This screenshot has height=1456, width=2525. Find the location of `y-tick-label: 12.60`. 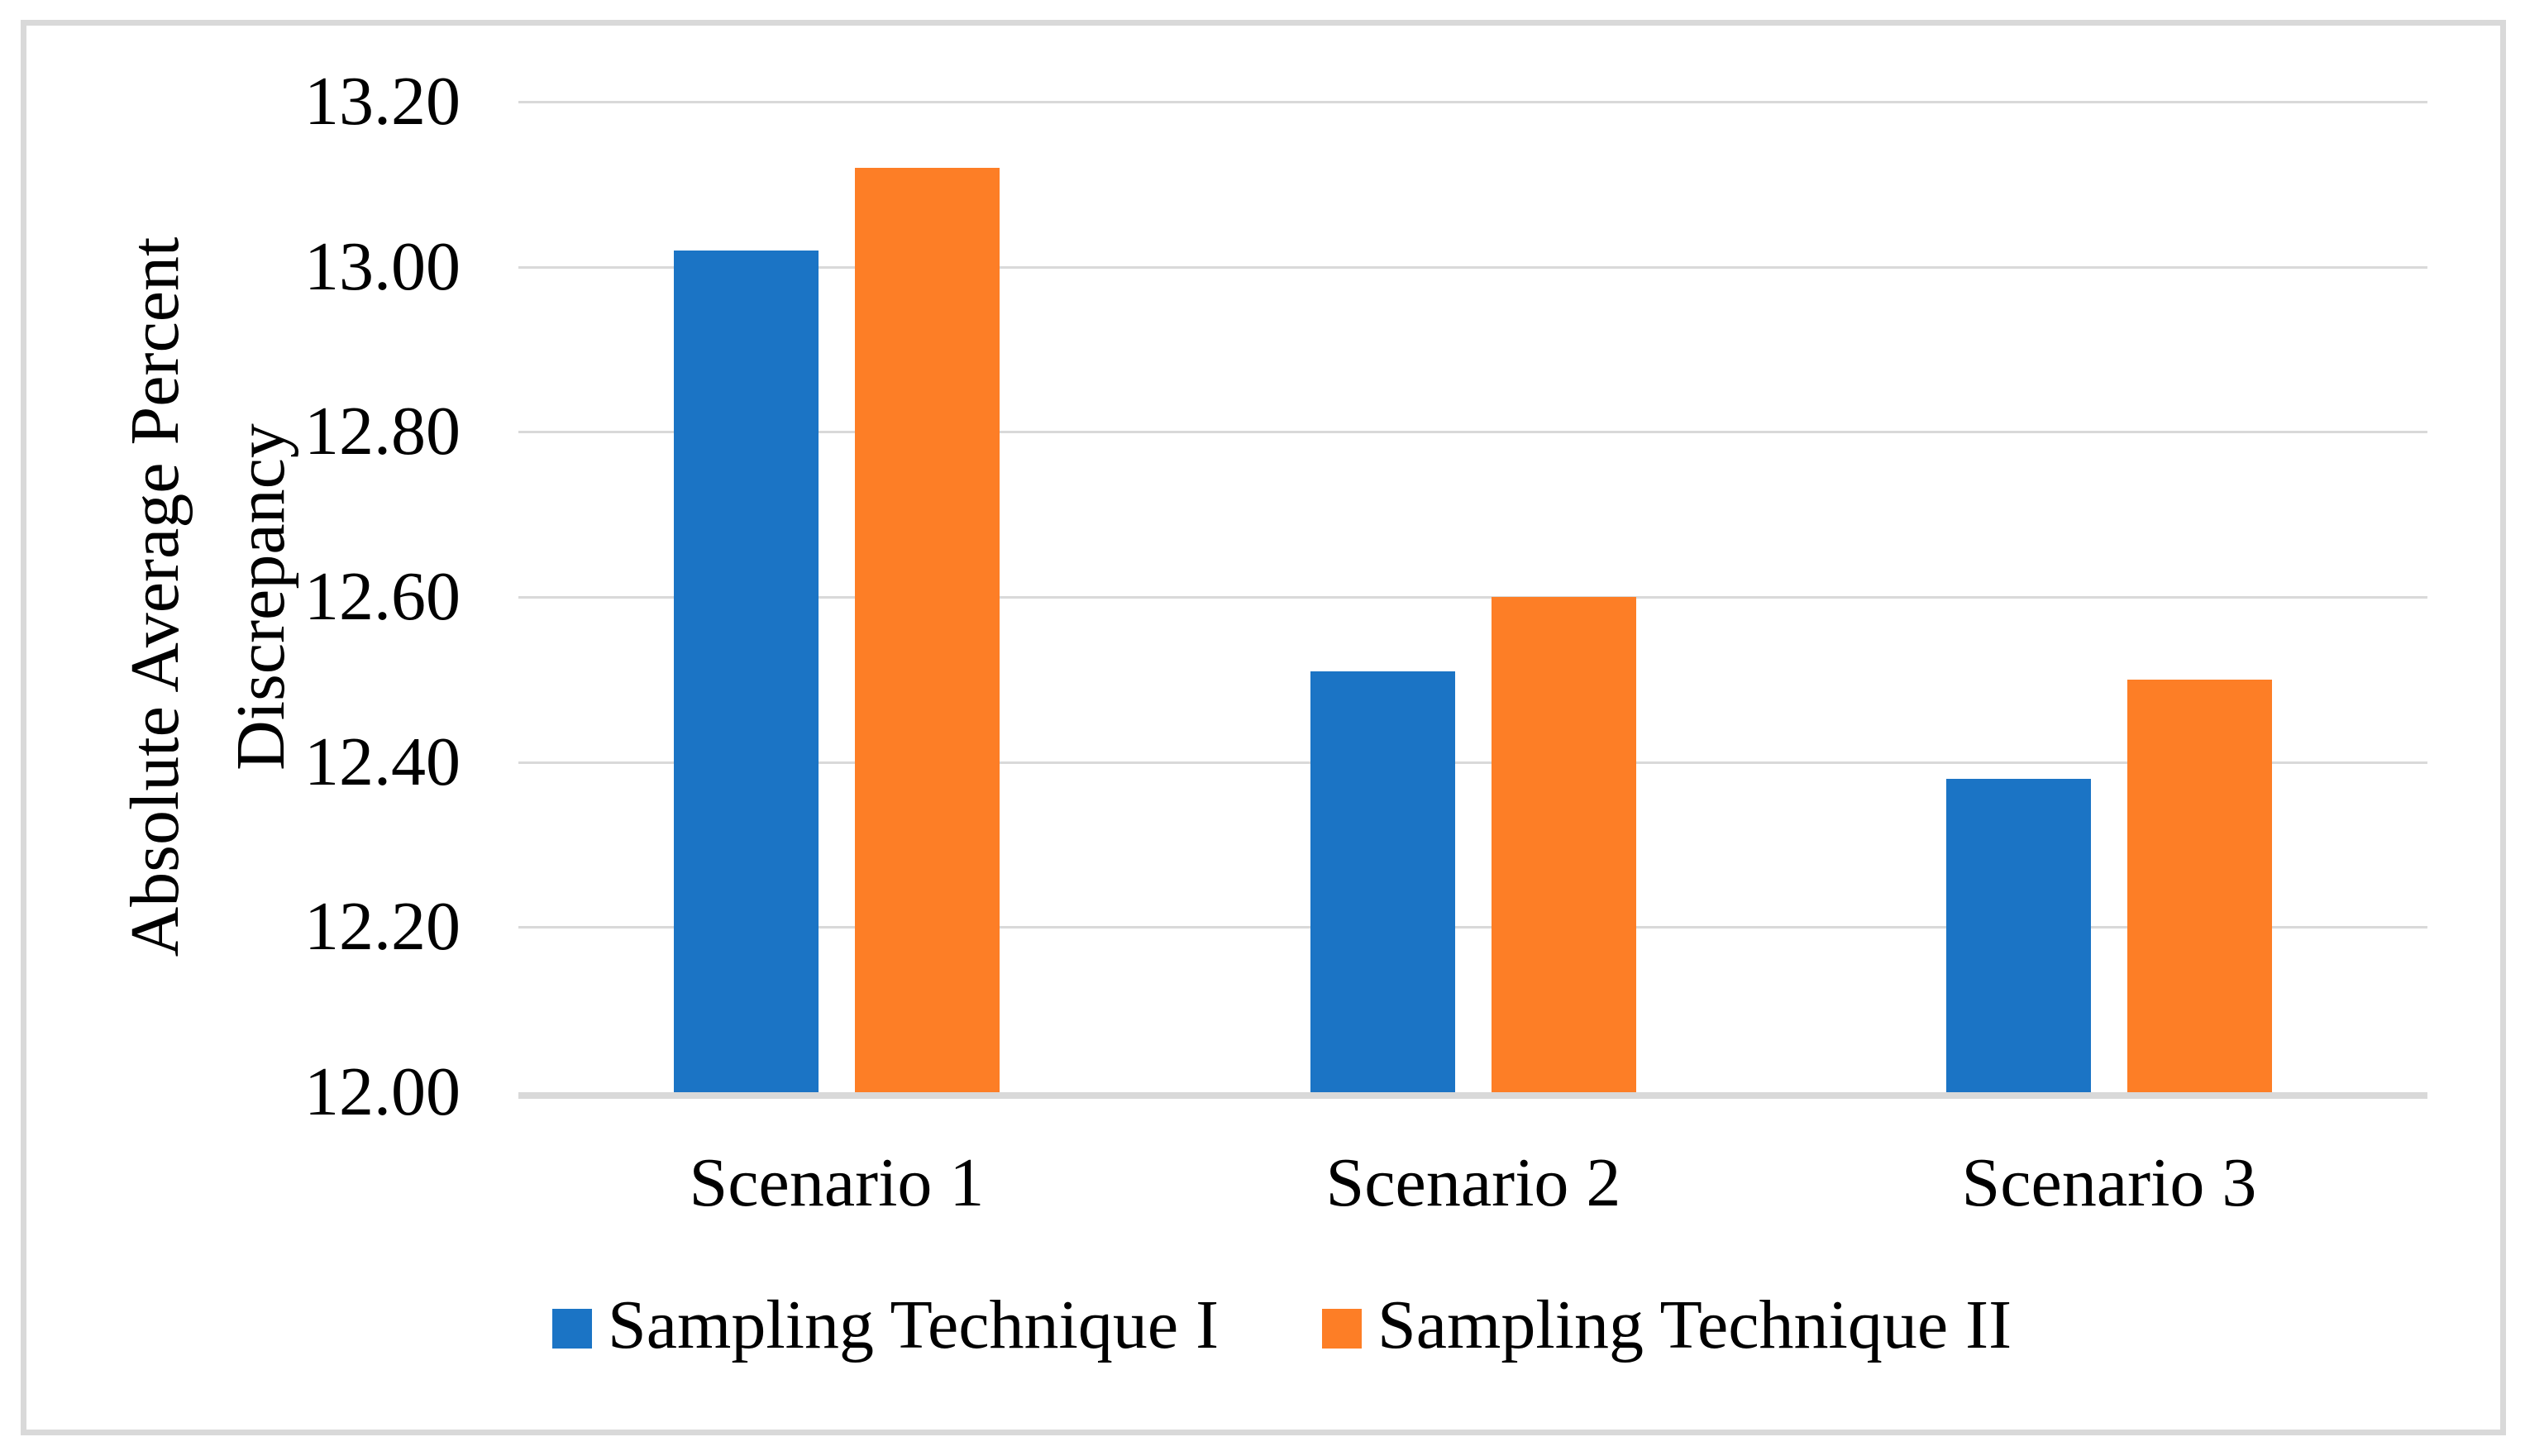

y-tick-label: 12.60 is located at coordinates (382, 596).